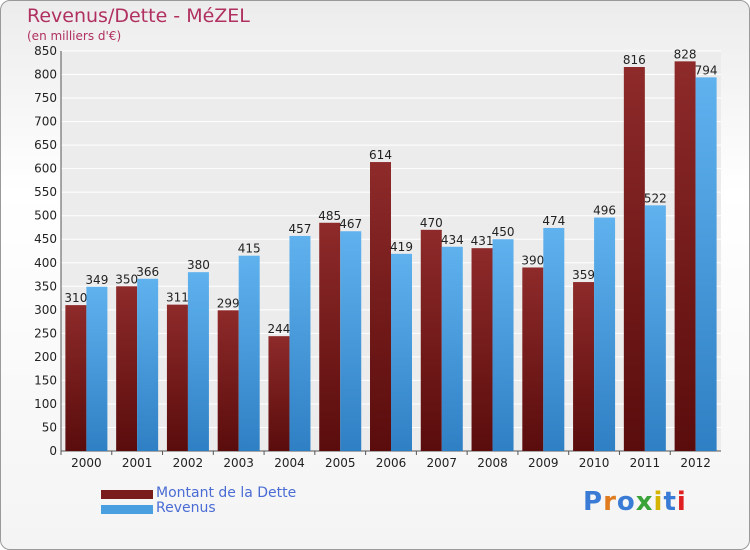 The height and width of the screenshot is (550, 750). I want to click on data-label-revenus: 457, so click(300, 229).